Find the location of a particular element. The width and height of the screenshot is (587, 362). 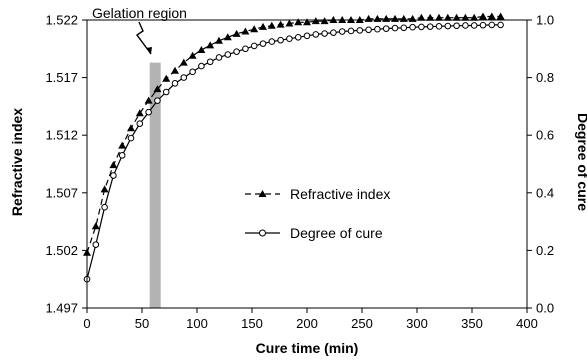

gelation-annotation-arrowhead is located at coordinates (149, 50).